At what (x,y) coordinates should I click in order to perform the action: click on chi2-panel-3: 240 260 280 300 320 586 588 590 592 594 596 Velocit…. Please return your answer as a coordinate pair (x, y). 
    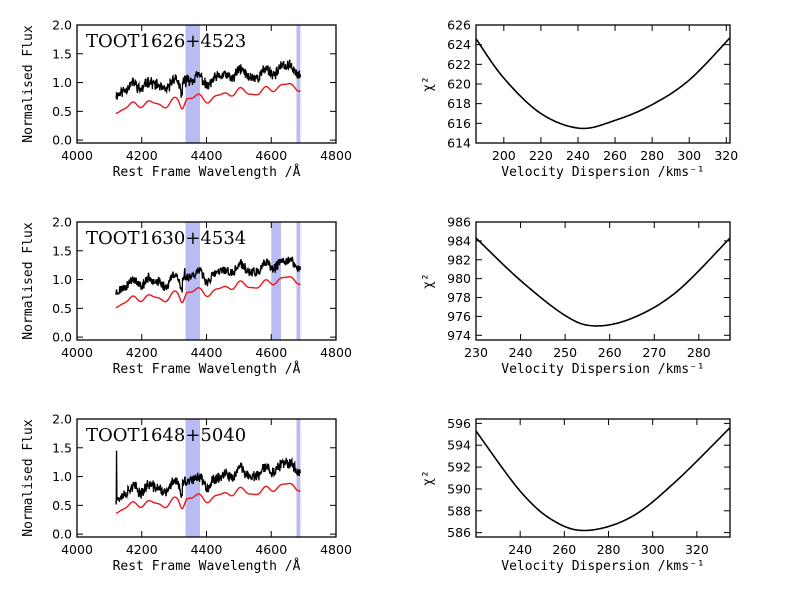
    Looking at the image, I should click on (576, 495).